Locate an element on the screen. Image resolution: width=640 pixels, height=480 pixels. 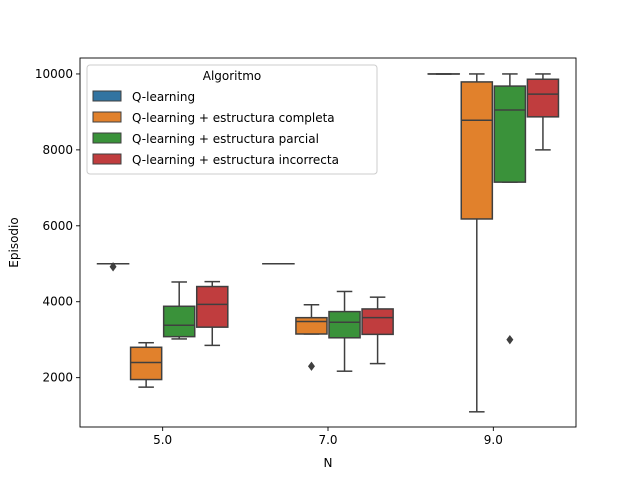
y-tick-label: 8000 is located at coordinates (57, 150).